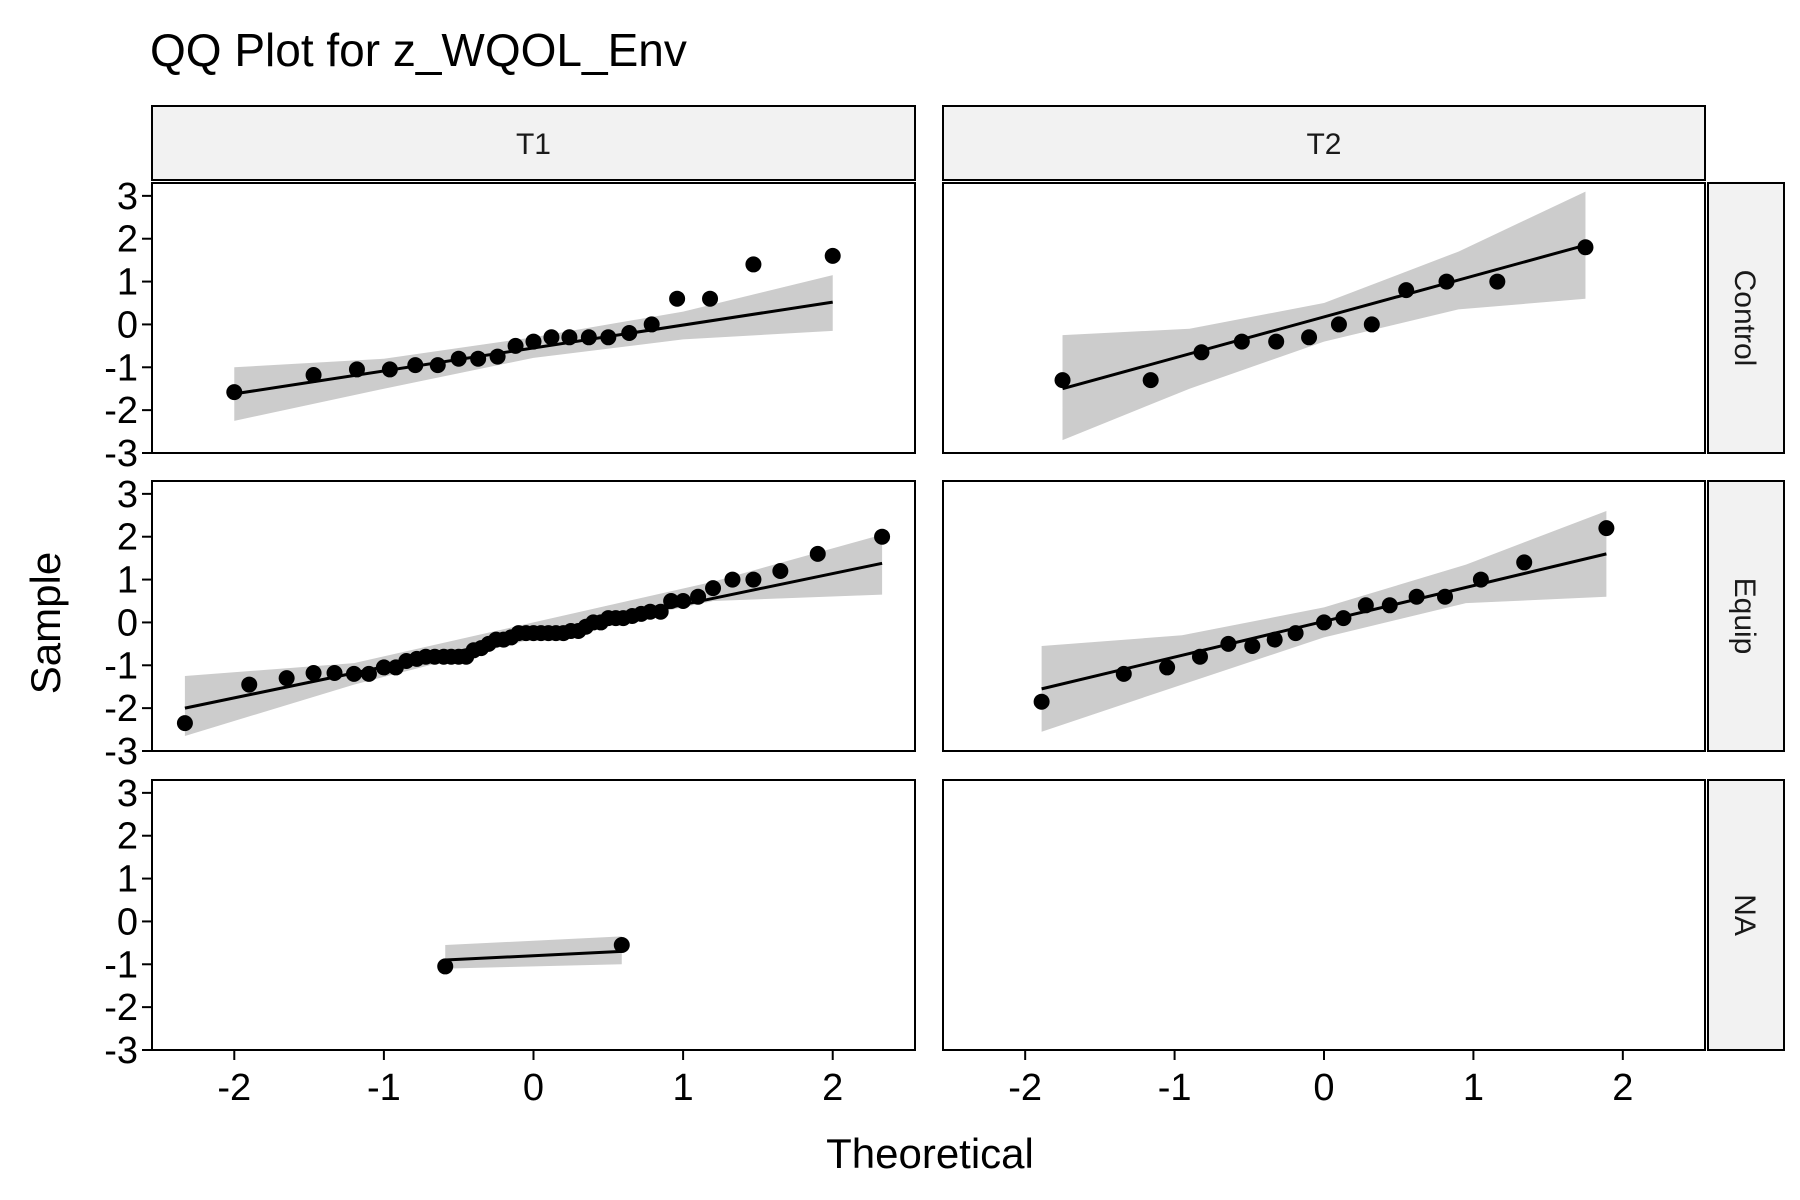 This screenshot has height=1200, width=1800. What do you see at coordinates (925, 1079) in the screenshot?
I see `x-axes: -2 -1 0 1 2 -2 -1 0 1 2` at bounding box center [925, 1079].